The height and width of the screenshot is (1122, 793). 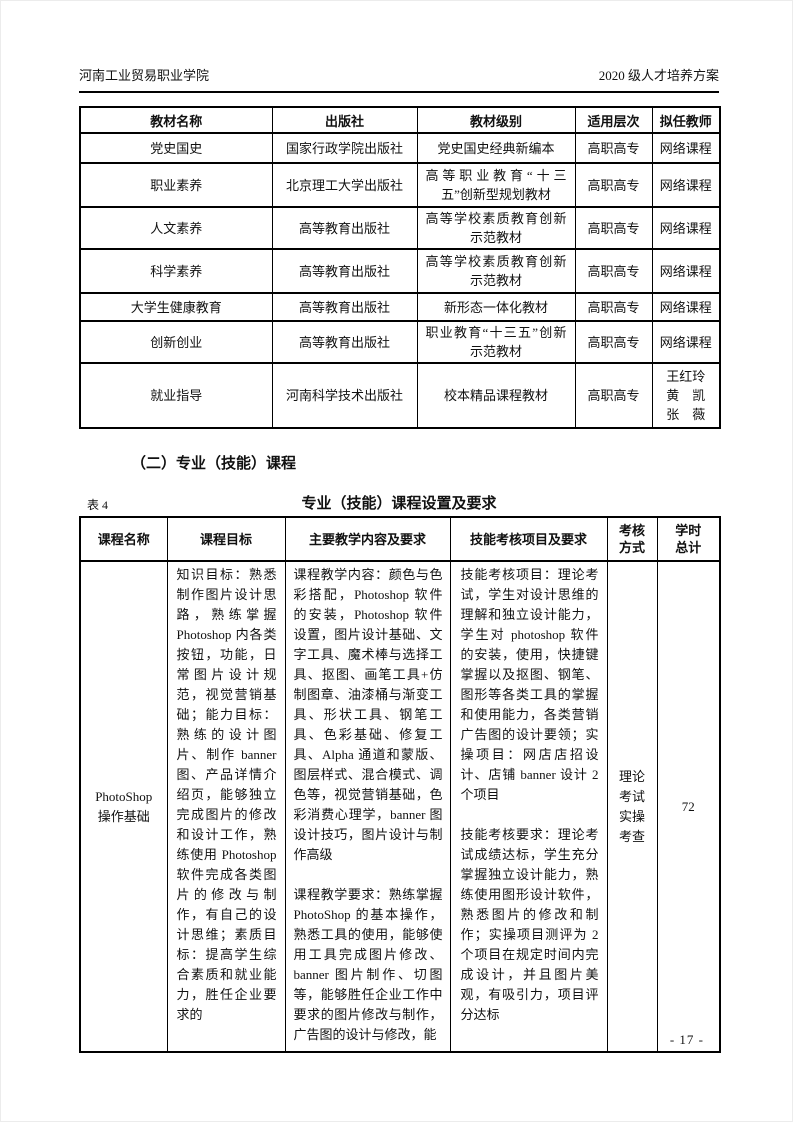 I want to click on table-row: 大学生健康教育 高等教育出版社 新形态一体化教材 高职高专 网络课程, so click(x=400, y=307).